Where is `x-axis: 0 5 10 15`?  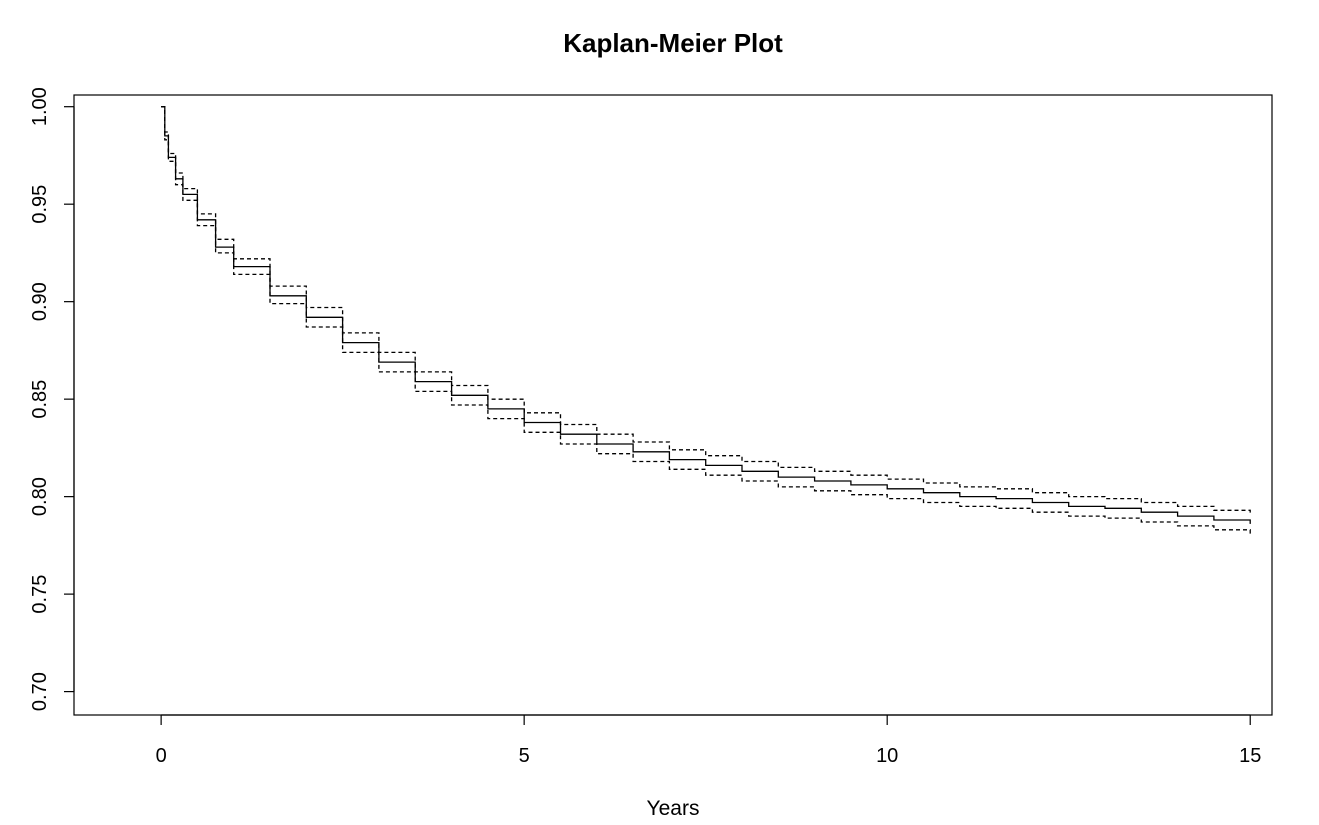 x-axis: 0 5 10 15 is located at coordinates (708, 740).